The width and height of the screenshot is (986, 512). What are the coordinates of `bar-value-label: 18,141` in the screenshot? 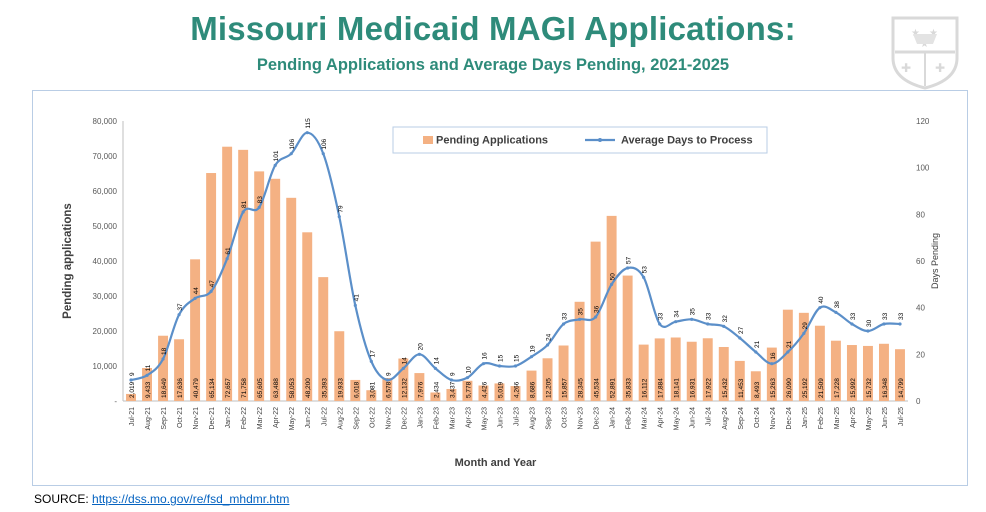 It's located at (677, 388).